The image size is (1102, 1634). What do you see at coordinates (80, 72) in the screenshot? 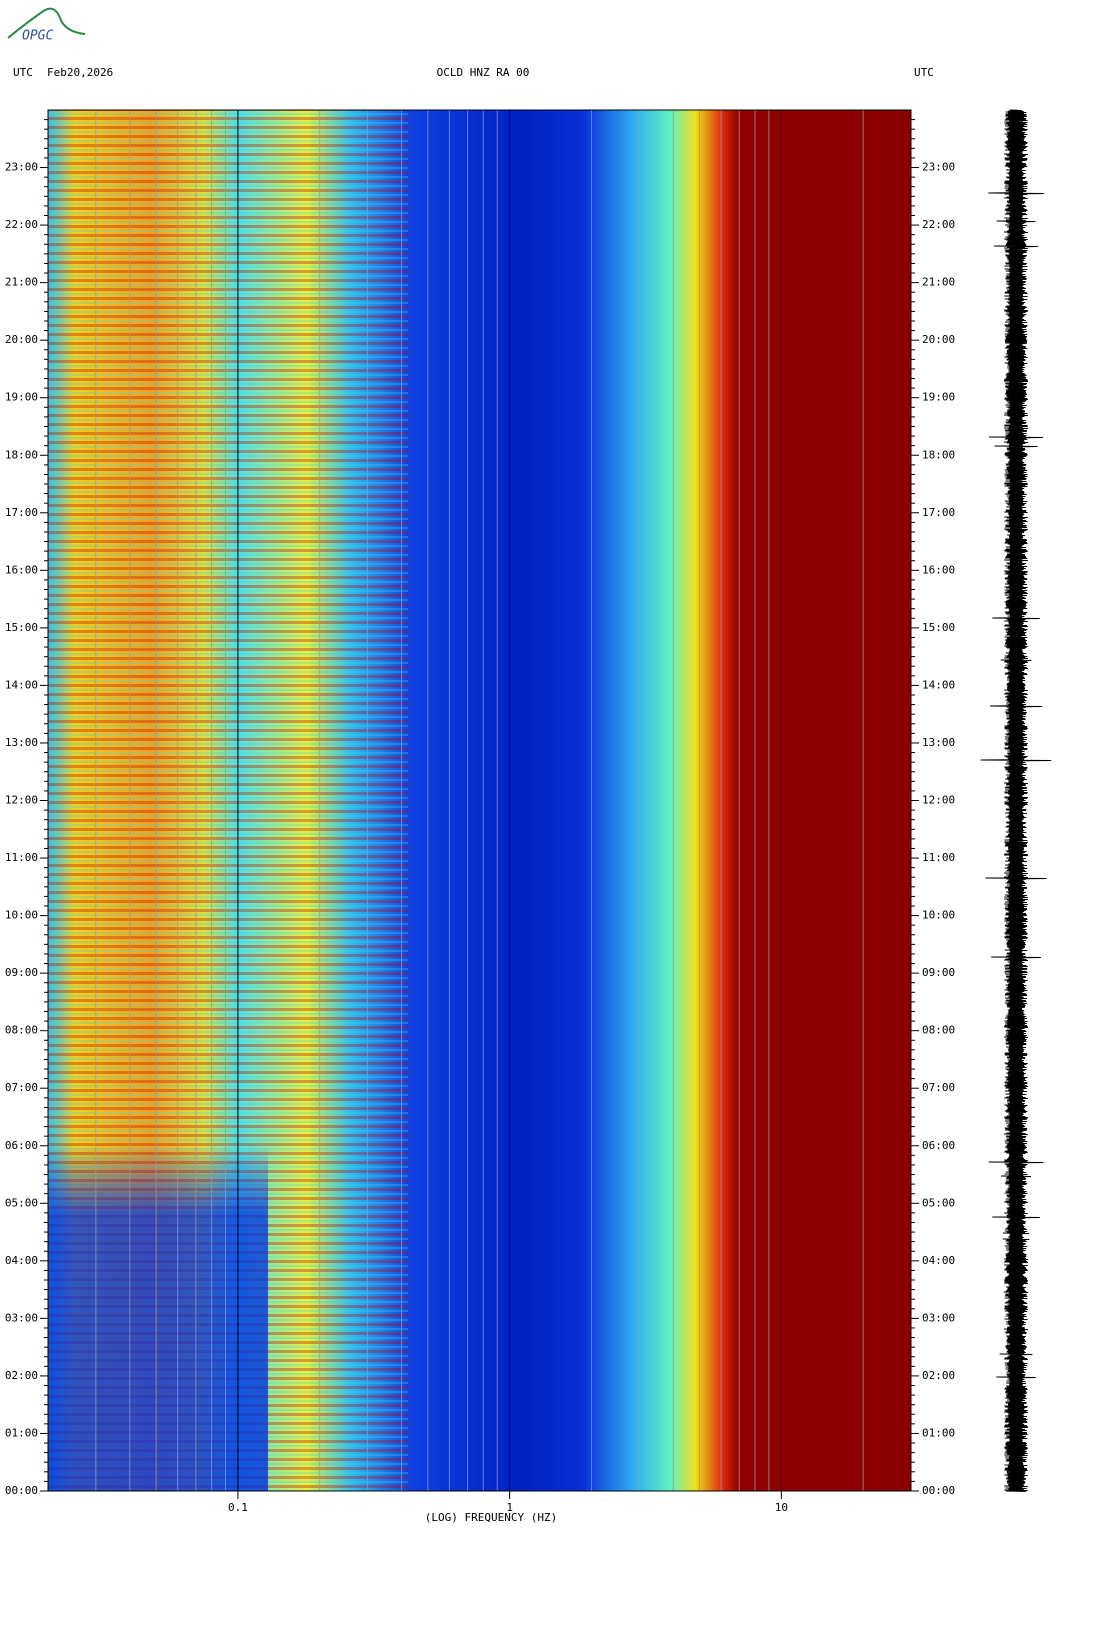
I see `date: Feb20,2026` at bounding box center [80, 72].